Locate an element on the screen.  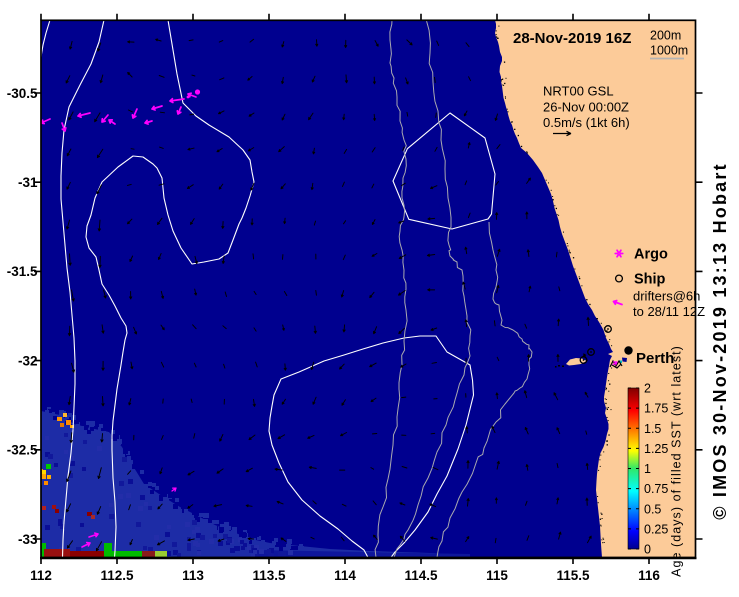
svg-text: -31 is located at coordinates (28, 182).